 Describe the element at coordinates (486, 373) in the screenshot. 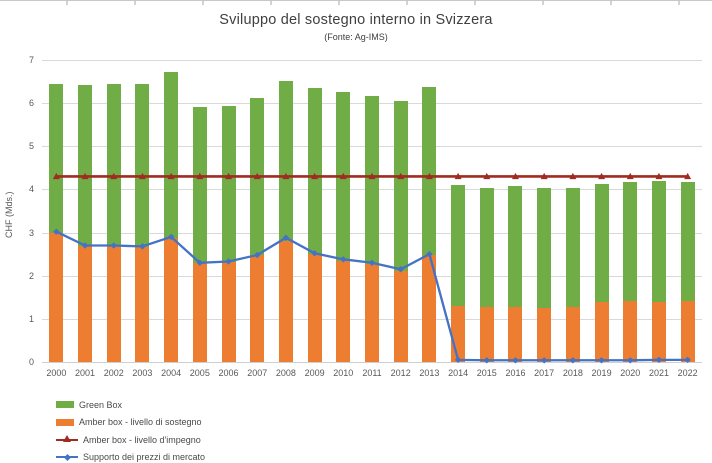

I see `x-axis-label-2015: 2015` at that location.